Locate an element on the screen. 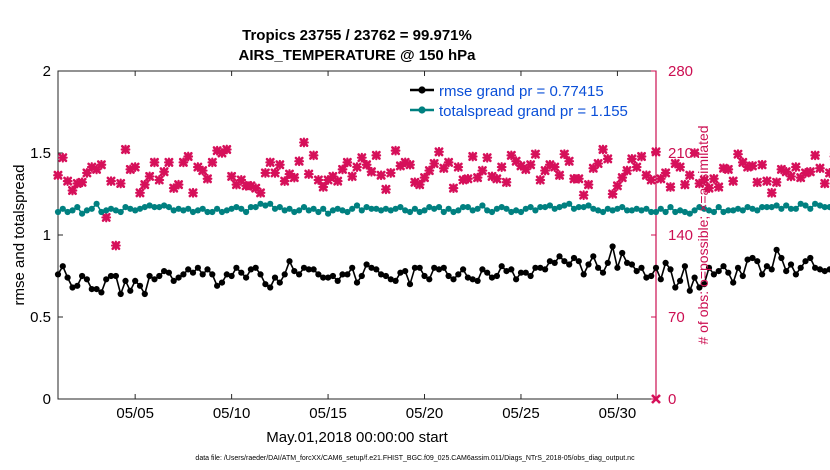 Image resolution: width=830 pixels, height=470 pixels. right-y-axis: 0 70 140 210 280 is located at coordinates (672, 235).